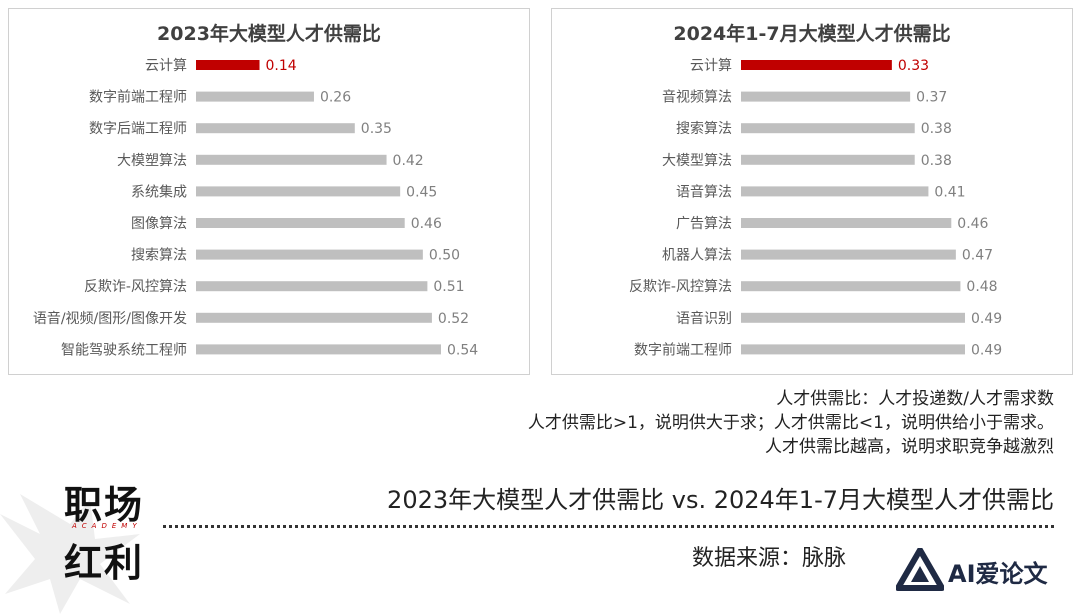 This screenshot has height=614, width=1080. I want to click on value-label: 0.48, so click(981, 287).